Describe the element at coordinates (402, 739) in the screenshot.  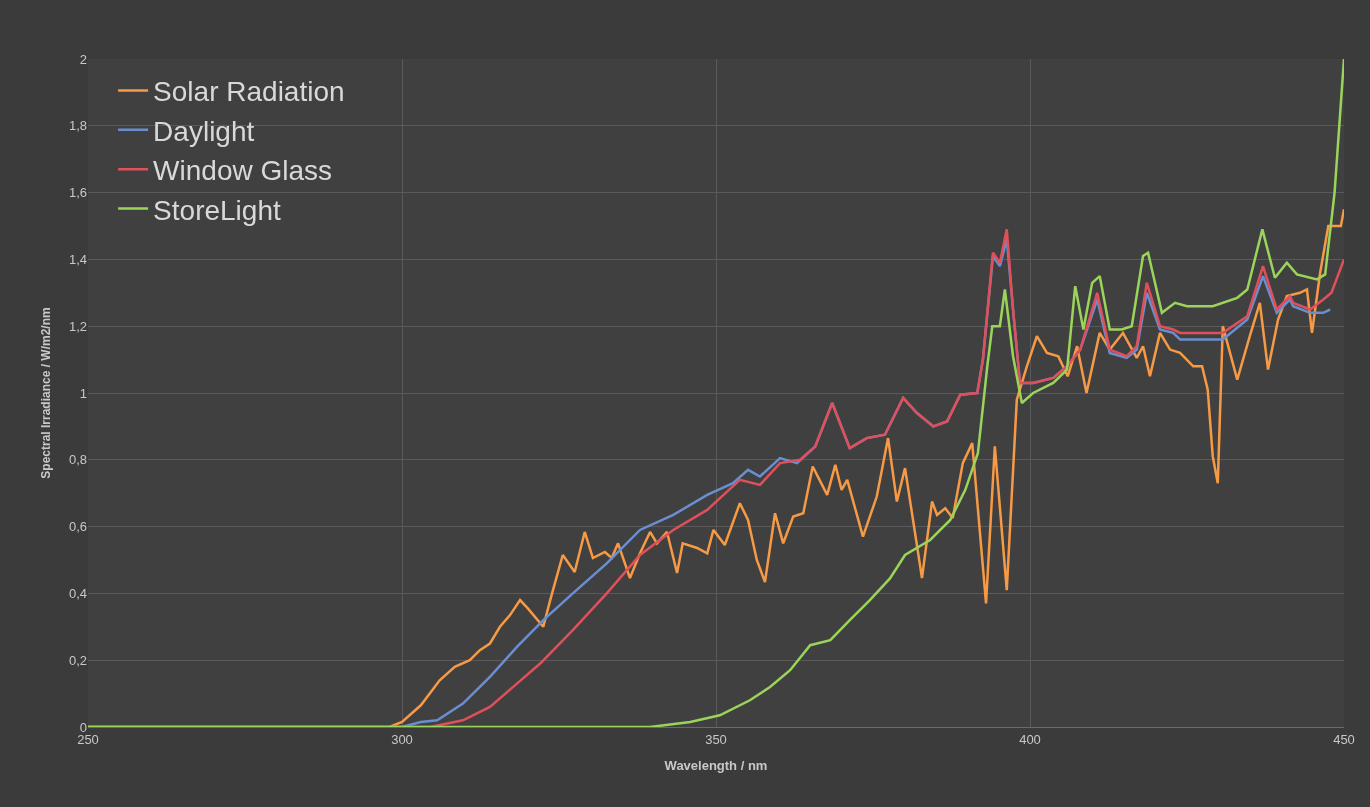
I see `x-tick-label: 300` at that location.